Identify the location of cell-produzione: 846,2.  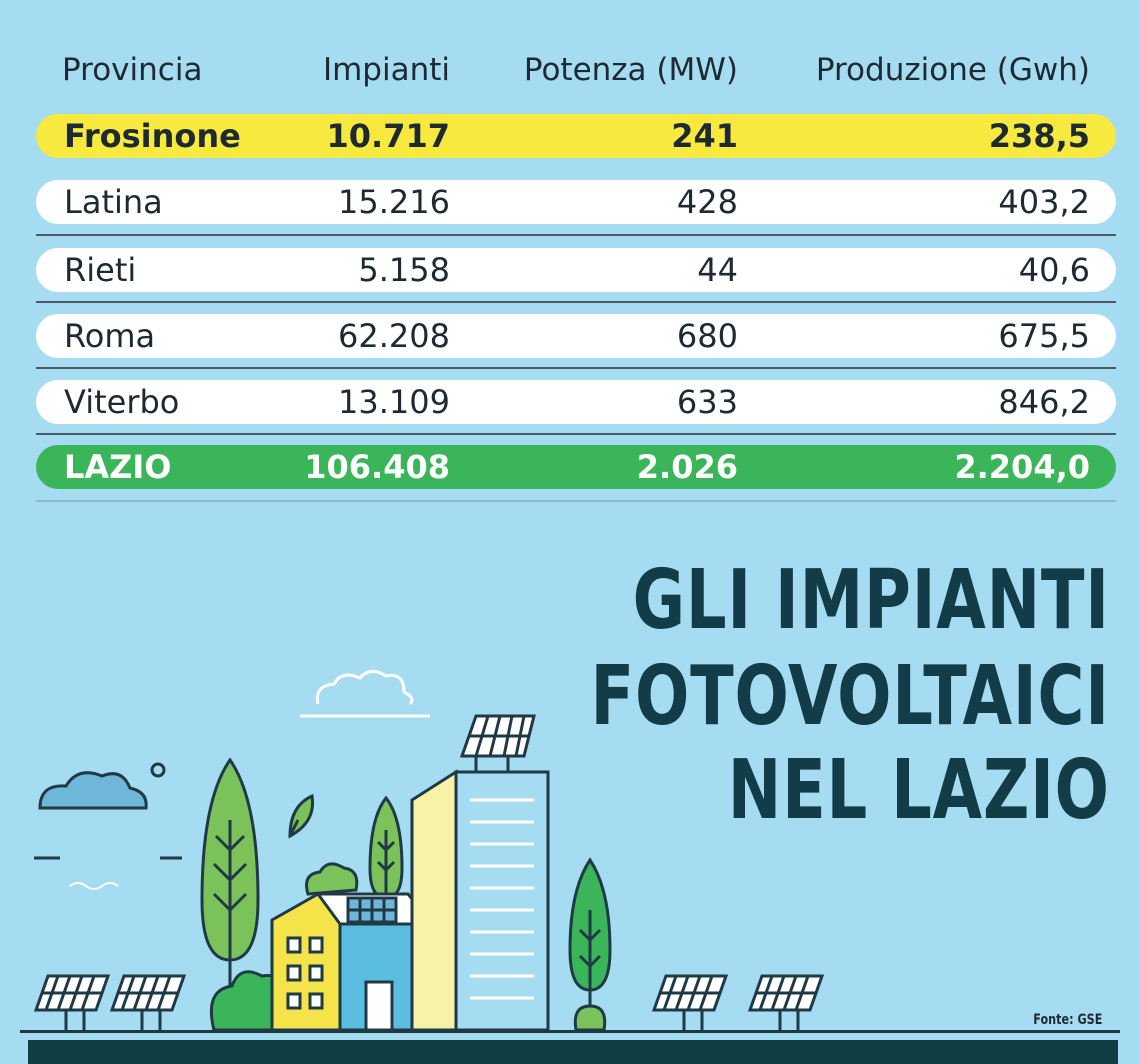
(1044, 402).